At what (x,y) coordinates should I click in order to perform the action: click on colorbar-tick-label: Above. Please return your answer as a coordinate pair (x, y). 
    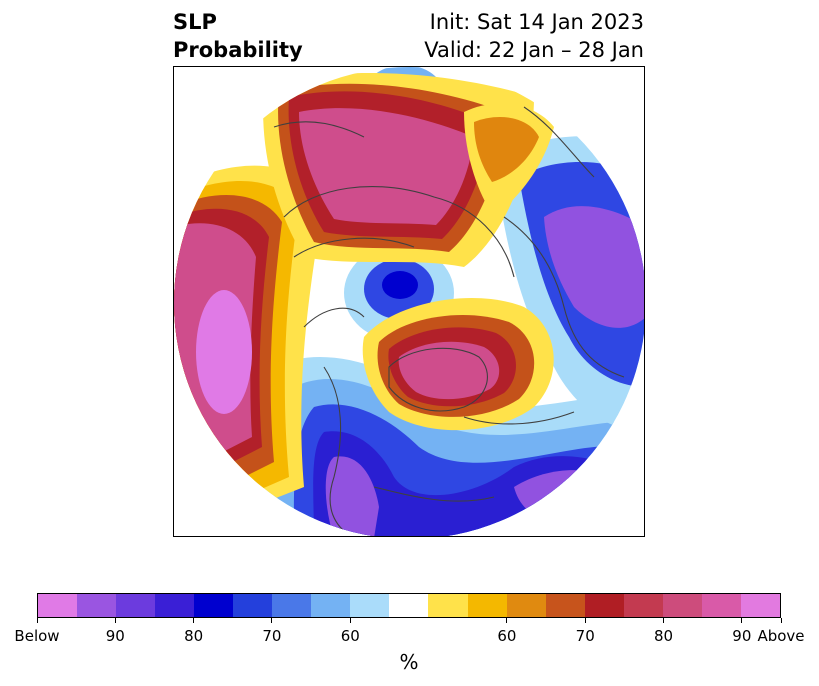
    Looking at the image, I should click on (781, 636).